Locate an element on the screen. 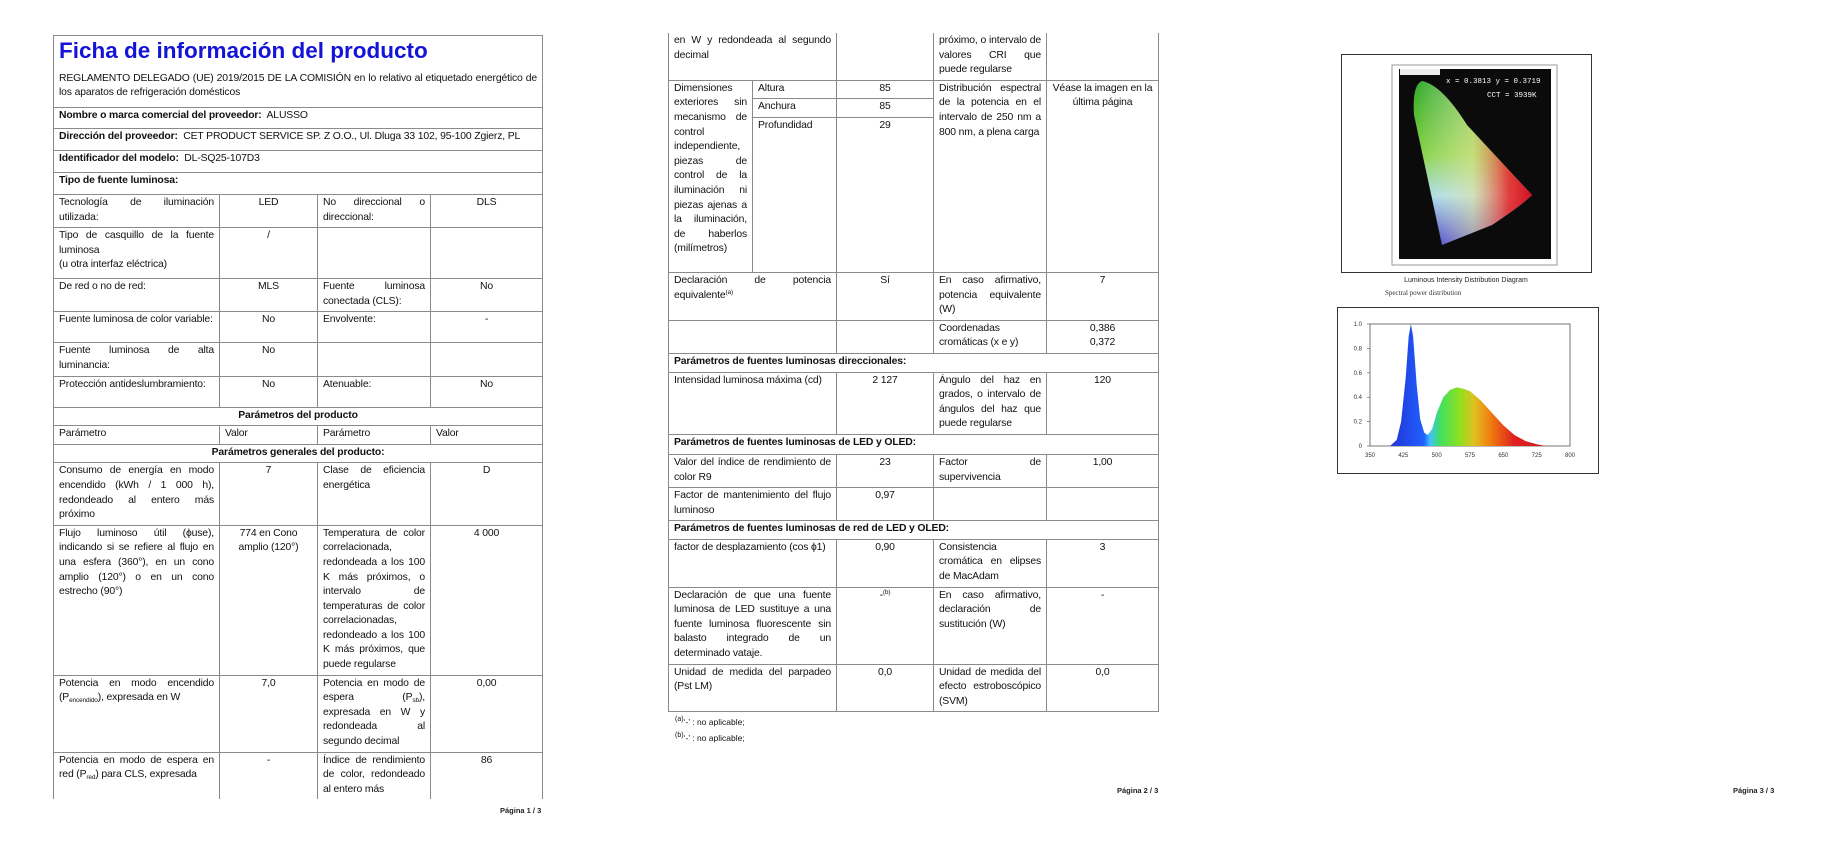 Image resolution: width=1827 pixels, height=842 pixels. empty-cell is located at coordinates (885, 336).